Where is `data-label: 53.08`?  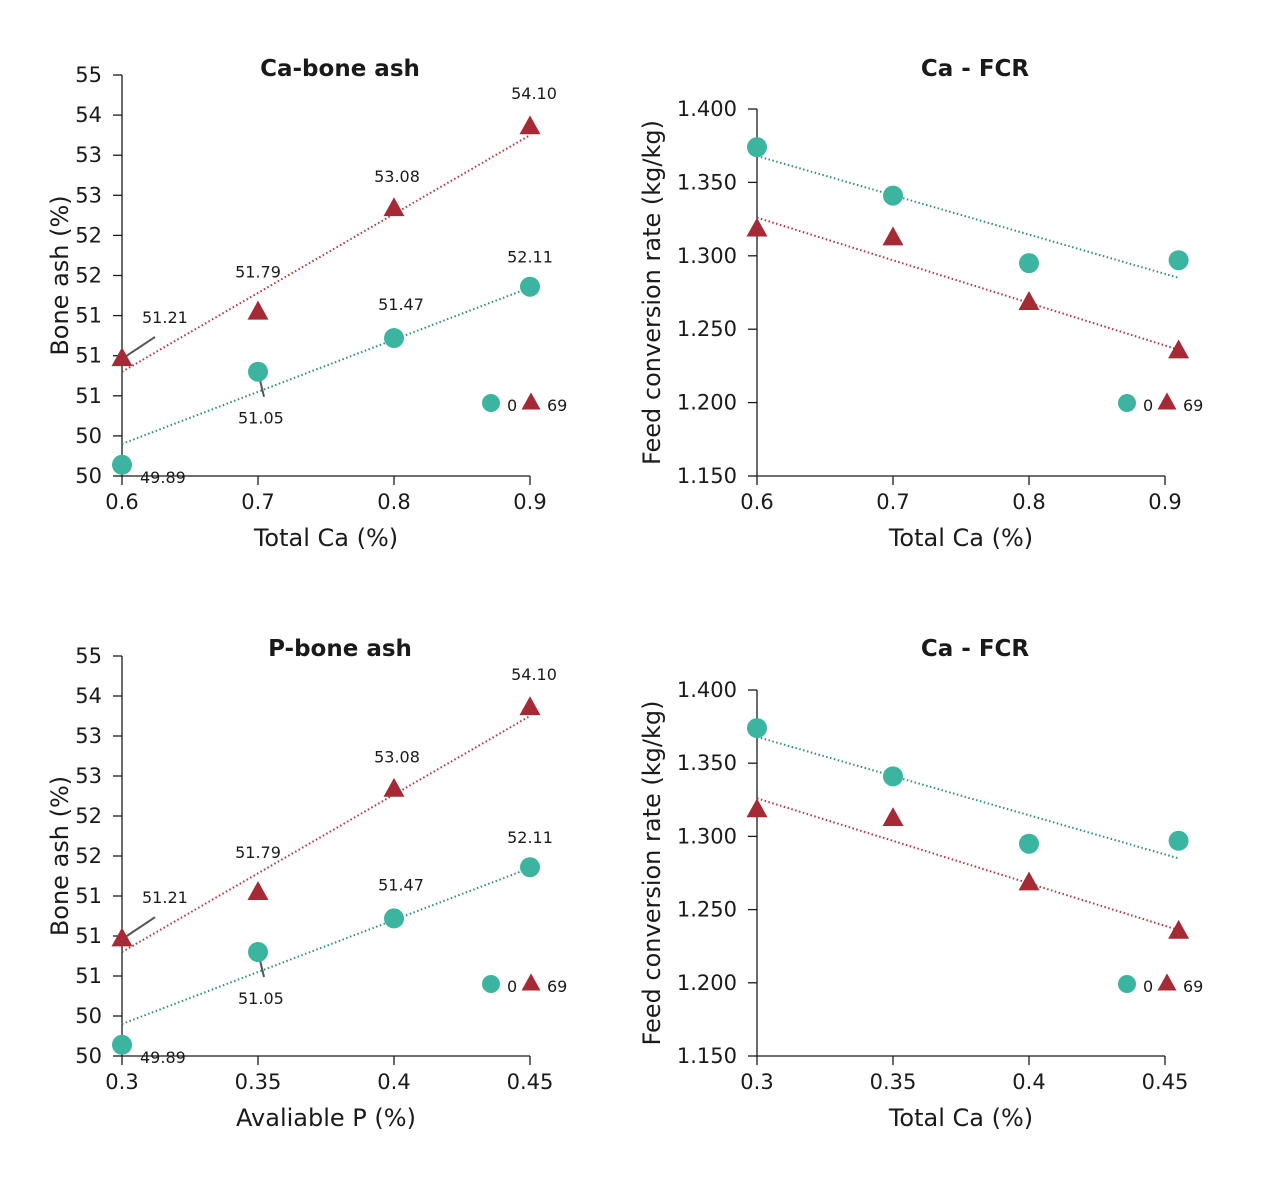 data-label: 53.08 is located at coordinates (397, 176).